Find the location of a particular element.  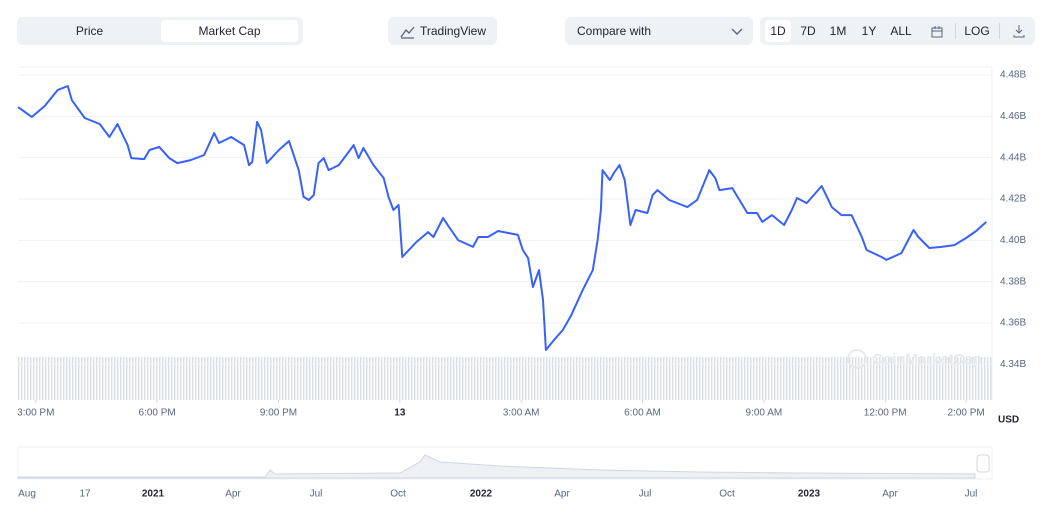

range-button: 1D is located at coordinates (778, 31).